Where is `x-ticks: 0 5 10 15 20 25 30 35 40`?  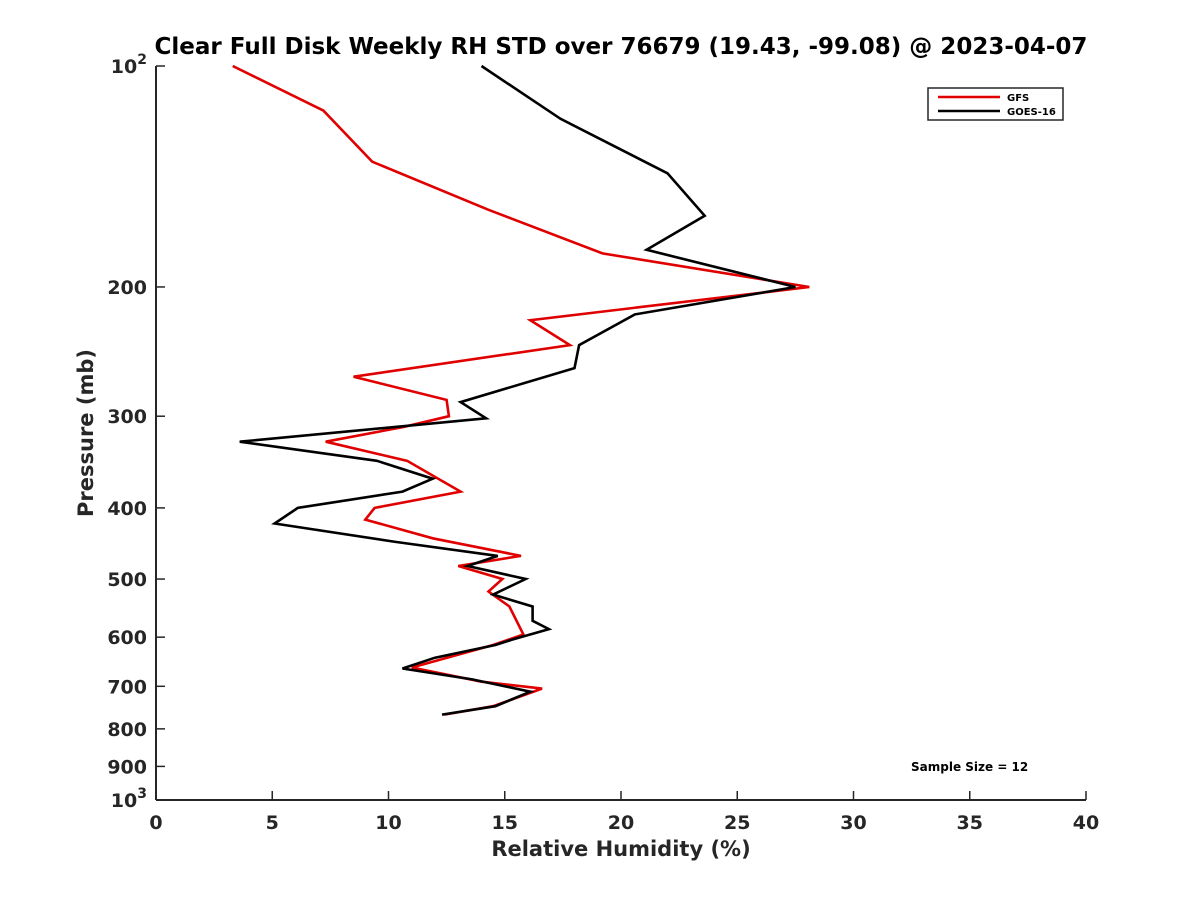 x-ticks: 0 5 10 15 20 25 30 35 40 is located at coordinates (624, 812).